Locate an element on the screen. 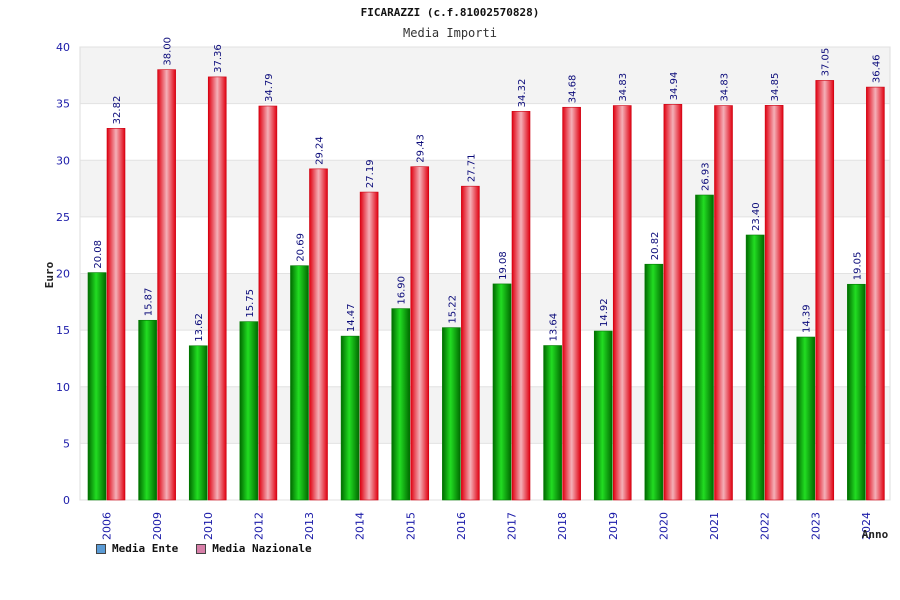 The width and height of the screenshot is (900, 600). data-label: 13.64 is located at coordinates (554, 327).